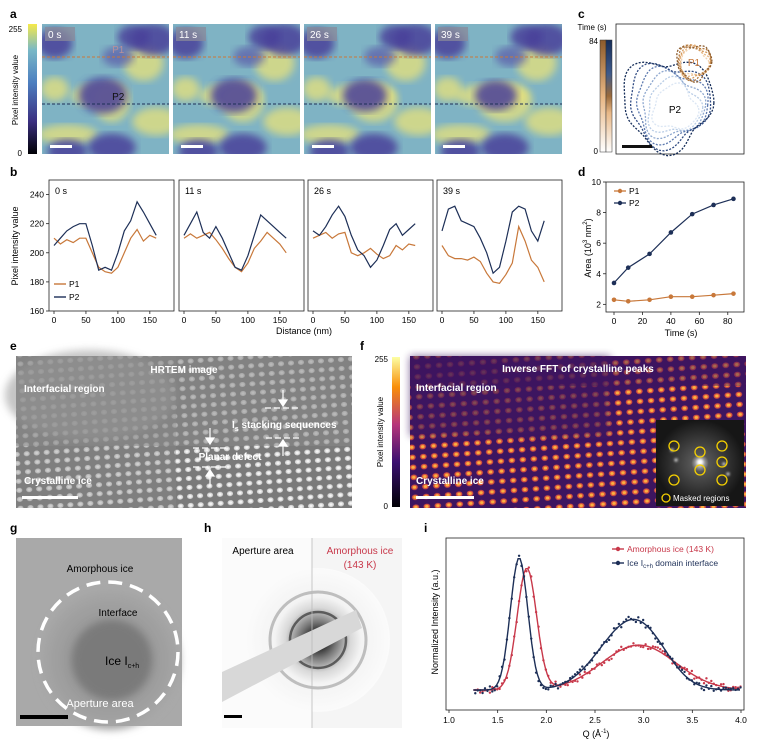  What do you see at coordinates (304, 331) in the screenshot?
I see `b-xlabel: Distance (nm)` at bounding box center [304, 331].